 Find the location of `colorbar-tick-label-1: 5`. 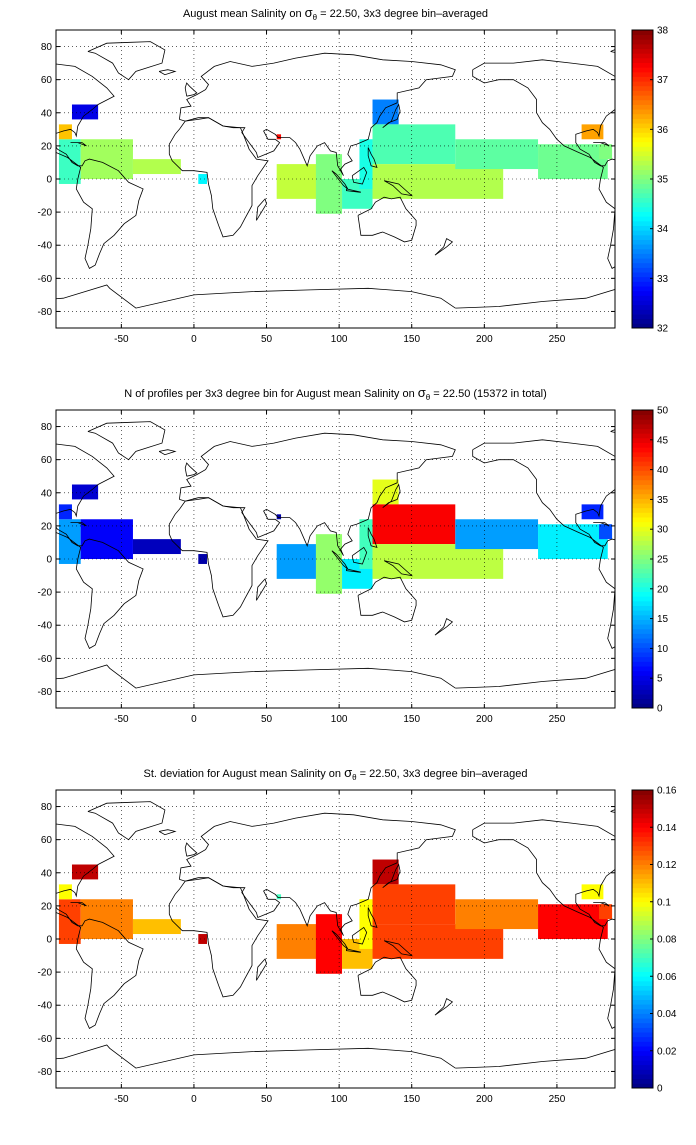

colorbar-tick-label-1: 5 is located at coordinates (660, 679).